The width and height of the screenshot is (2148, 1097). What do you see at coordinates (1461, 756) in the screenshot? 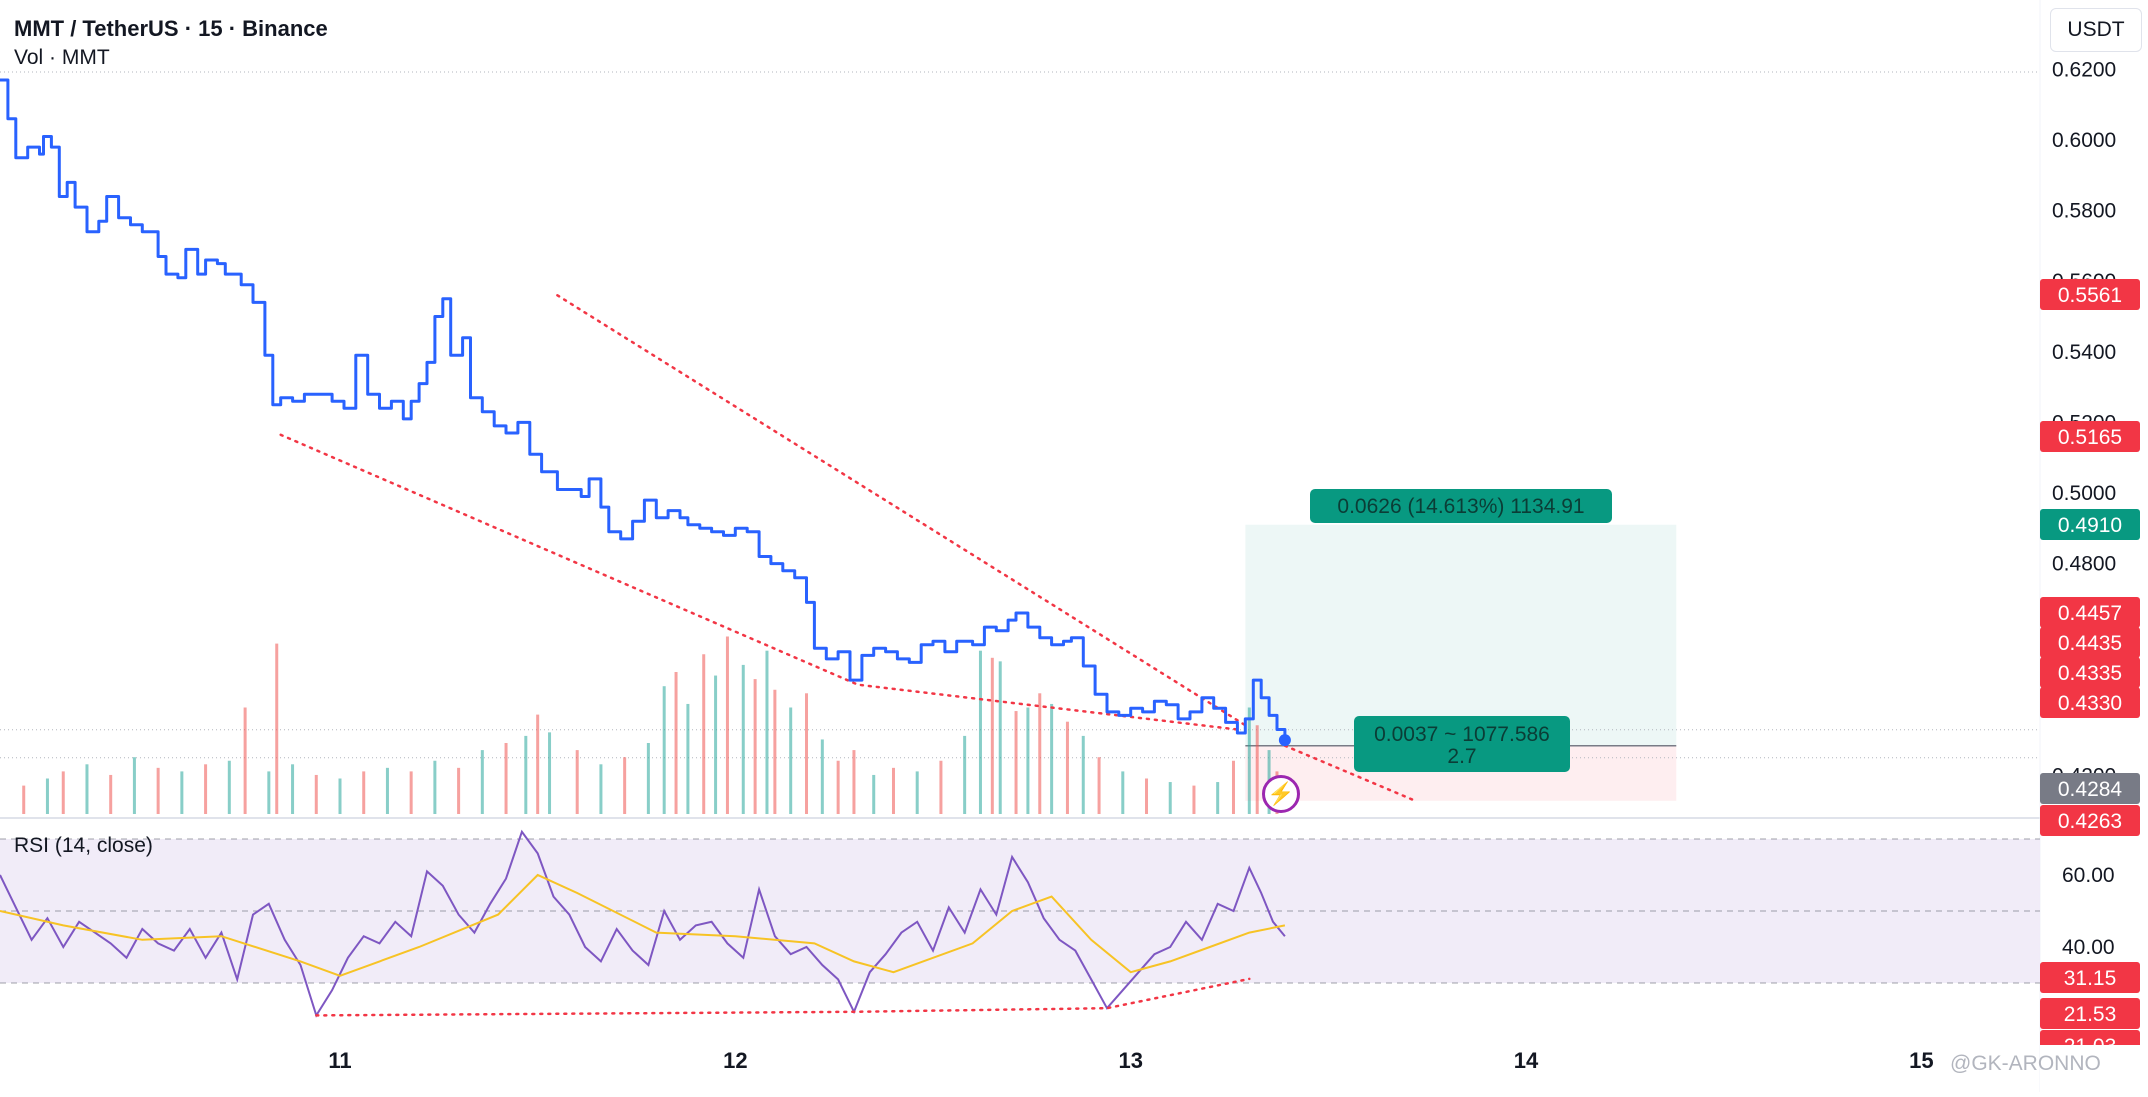
I see `position-ratio-label: 2.7` at bounding box center [1461, 756].